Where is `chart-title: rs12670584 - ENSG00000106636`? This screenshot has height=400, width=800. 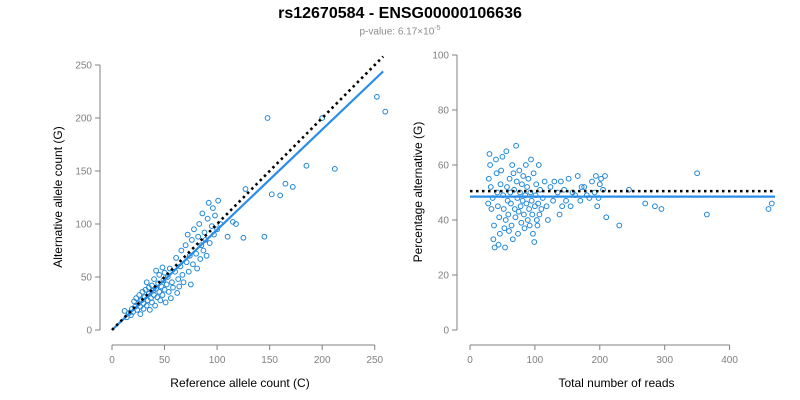
chart-title: rs12670584 - ENSG00000106636 is located at coordinates (400, 13).